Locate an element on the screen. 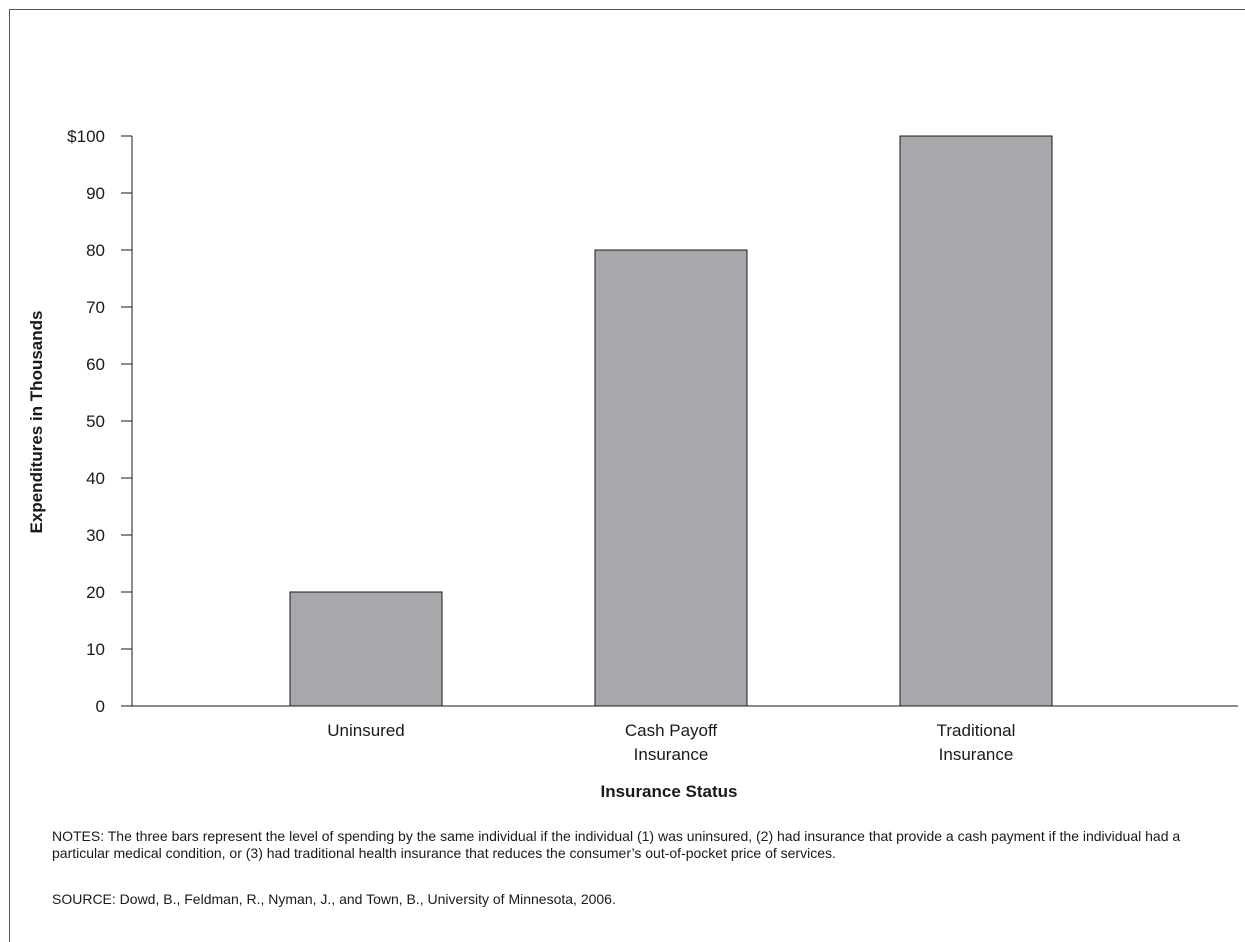 Image resolution: width=1245 pixels, height=942 pixels. y-tick-label: 50 is located at coordinates (95, 421).